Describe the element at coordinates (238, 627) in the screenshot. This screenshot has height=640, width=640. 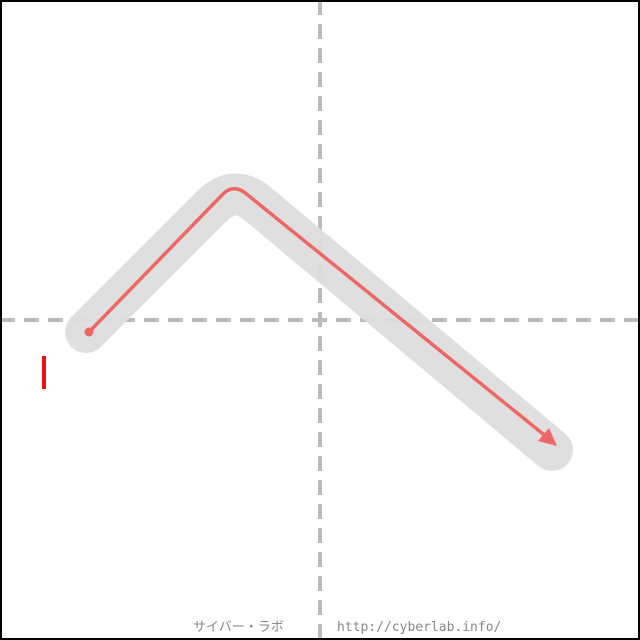
I see `site-name-credit: サイバー・ラボ` at that location.